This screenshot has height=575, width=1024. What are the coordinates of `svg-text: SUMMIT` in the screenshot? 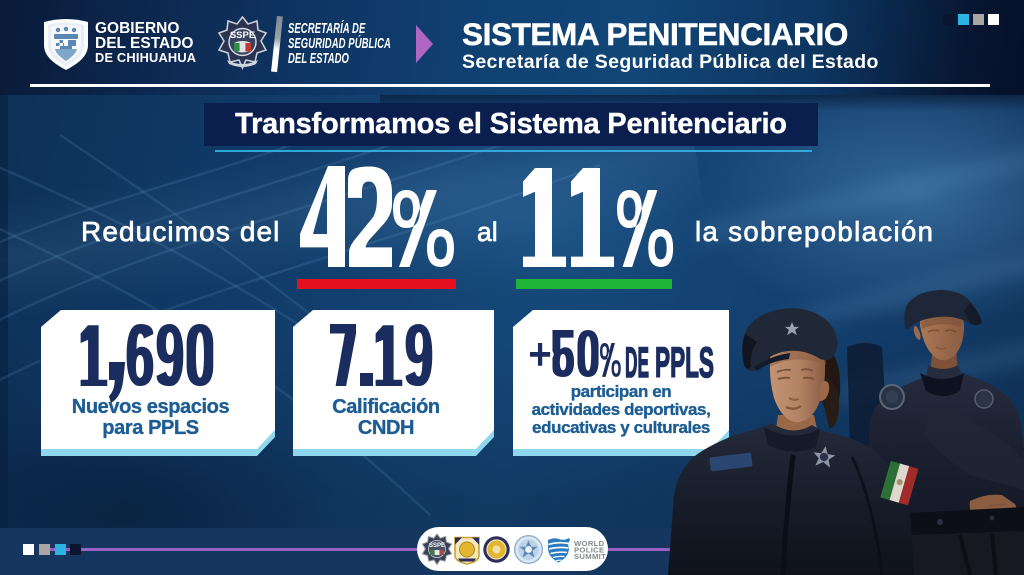 It's located at (590, 556).